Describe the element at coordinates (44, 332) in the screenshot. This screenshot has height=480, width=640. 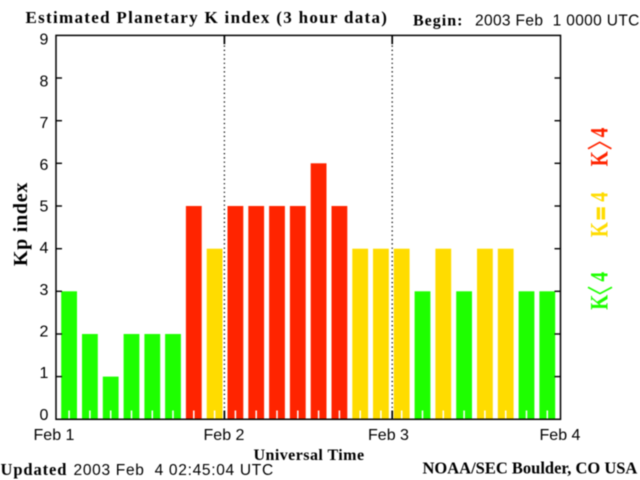
I see `svg-text: 2` at that location.